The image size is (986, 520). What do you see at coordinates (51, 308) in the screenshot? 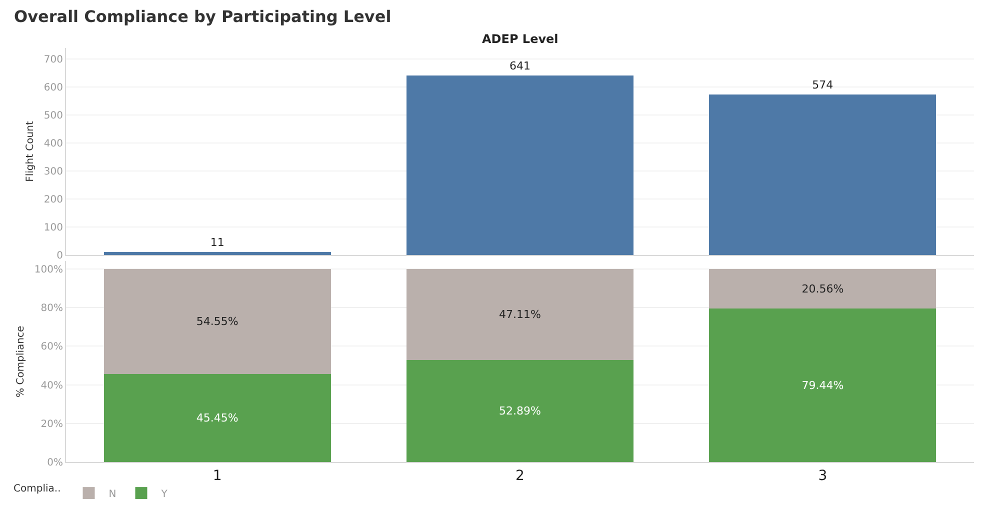
I see `y-tick-label: 80%` at bounding box center [51, 308].